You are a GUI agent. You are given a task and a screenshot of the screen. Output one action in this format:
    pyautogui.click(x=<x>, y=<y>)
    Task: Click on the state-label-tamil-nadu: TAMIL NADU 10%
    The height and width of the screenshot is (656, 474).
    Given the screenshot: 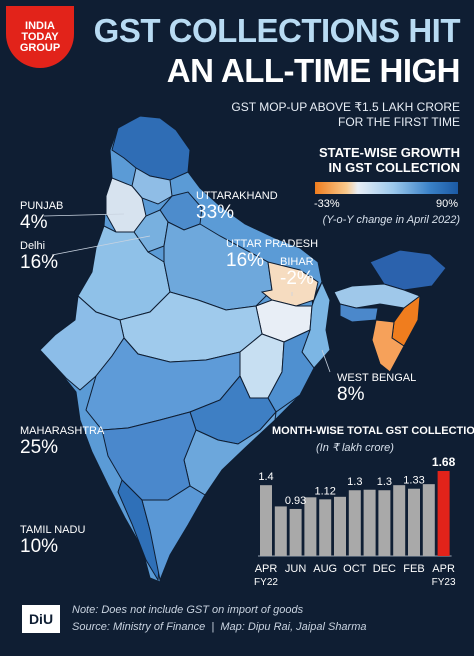 What is the action you would take?
    pyautogui.click(x=52, y=541)
    